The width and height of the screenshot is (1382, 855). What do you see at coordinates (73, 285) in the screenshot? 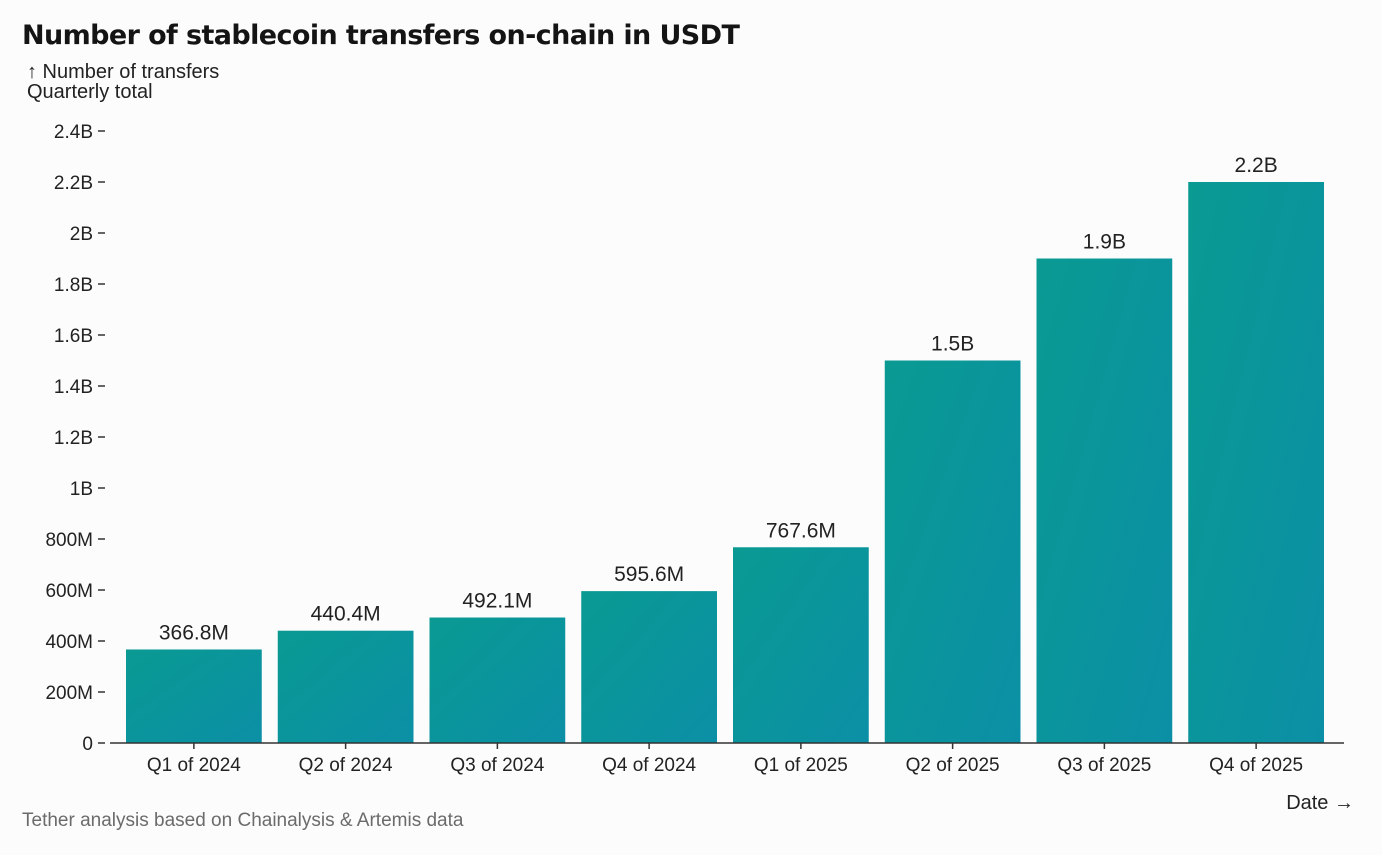
I see `y-tick-label: 1.8B` at bounding box center [73, 285].